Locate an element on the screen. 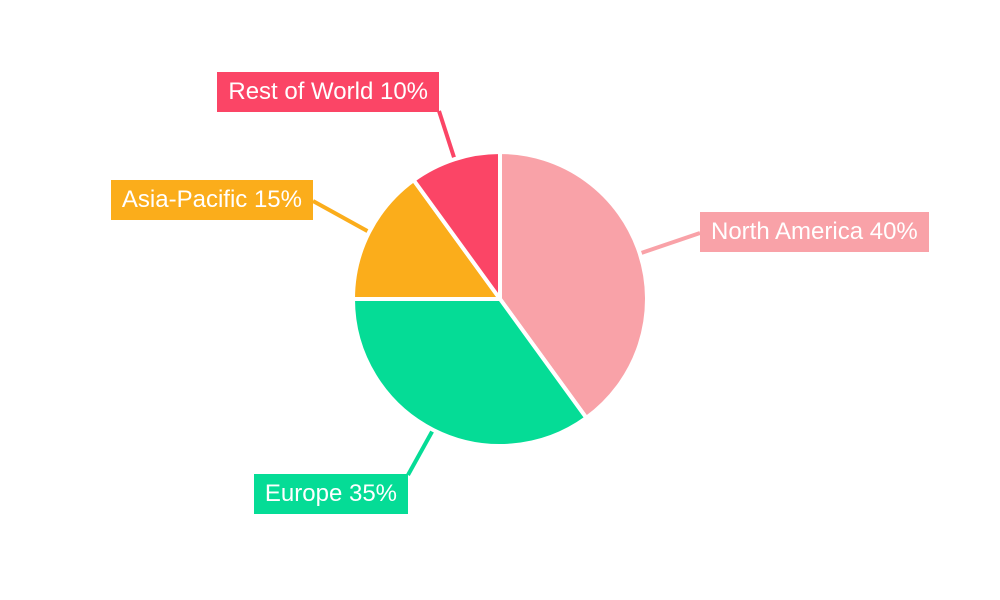  pie-slice-rest-of-world is located at coordinates (456, 225).